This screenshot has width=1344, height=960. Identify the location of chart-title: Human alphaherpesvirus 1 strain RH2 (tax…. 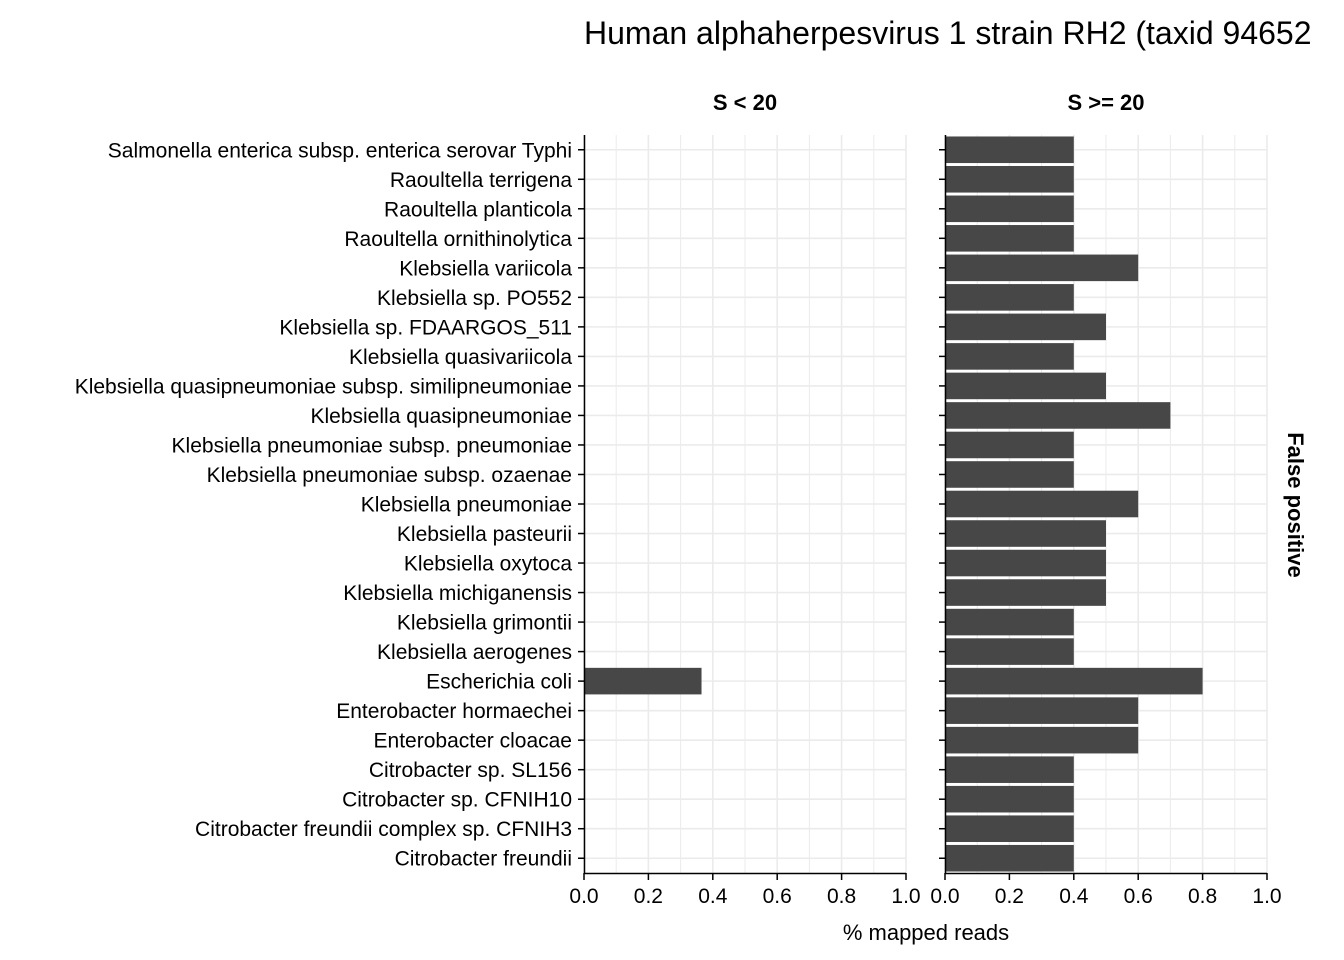
(948, 33).